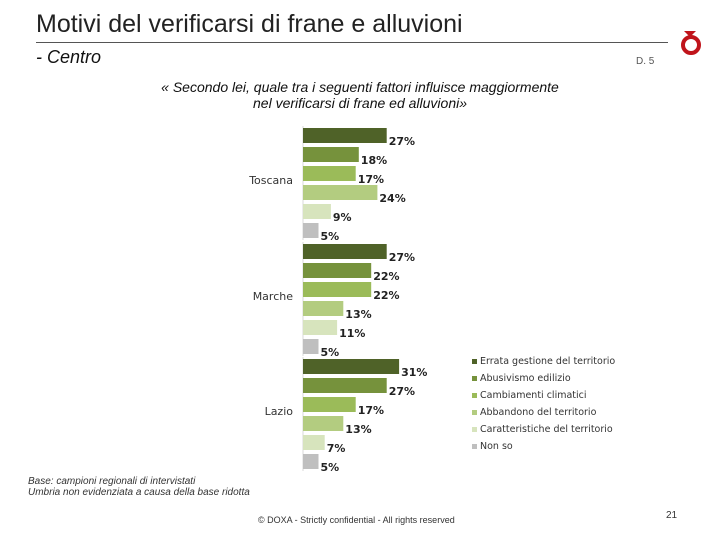 This screenshot has height=540, width=720. I want to click on page-number: 21, so click(672, 515).